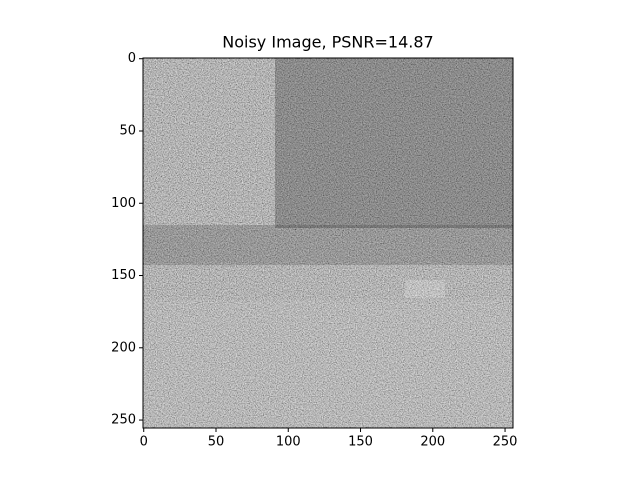 This screenshot has height=484, width=640. Describe the element at coordinates (288, 442) in the screenshot. I see `x-tick-label: 100` at that location.